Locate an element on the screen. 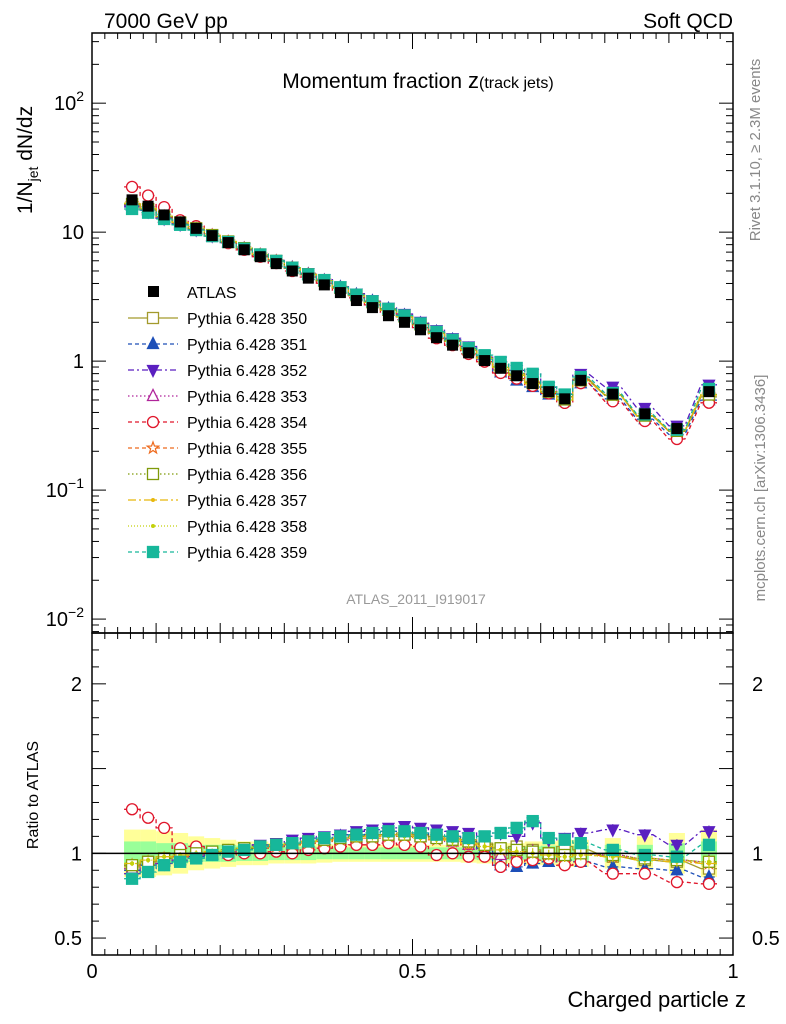 This screenshot has height=1024, width=786. x-tick-label: 0.5 is located at coordinates (413, 972).